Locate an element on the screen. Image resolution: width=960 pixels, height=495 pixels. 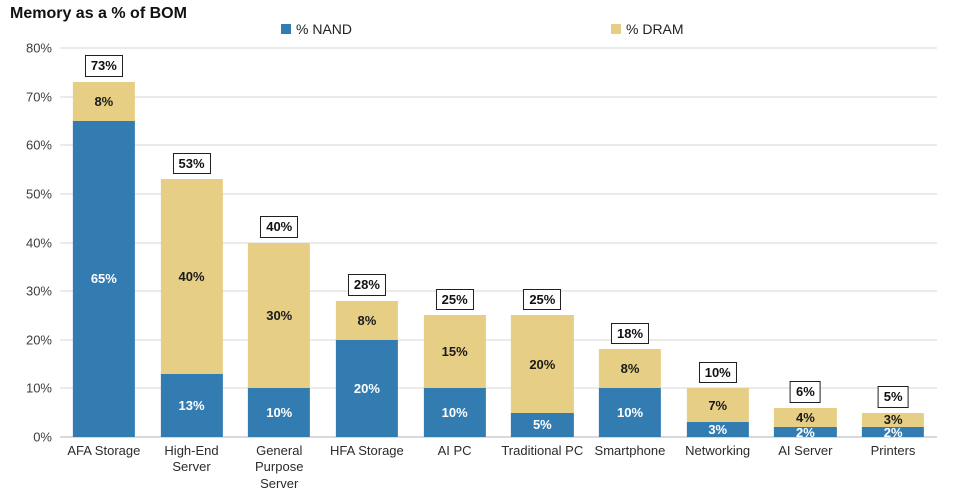
bar-segment-nand: 3% is located at coordinates (717, 429).